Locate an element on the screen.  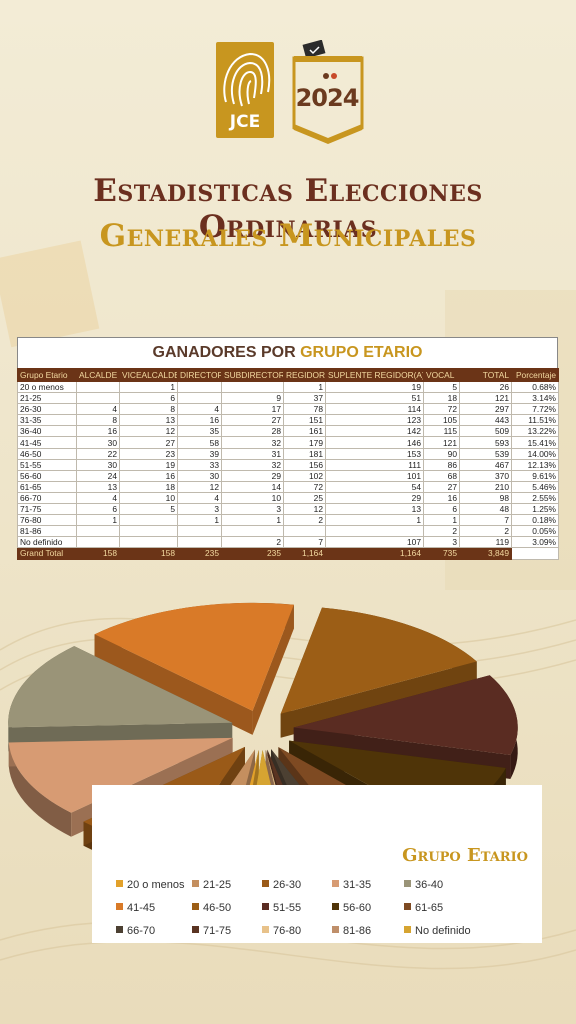
value-cell: 153 is located at coordinates (374, 453).